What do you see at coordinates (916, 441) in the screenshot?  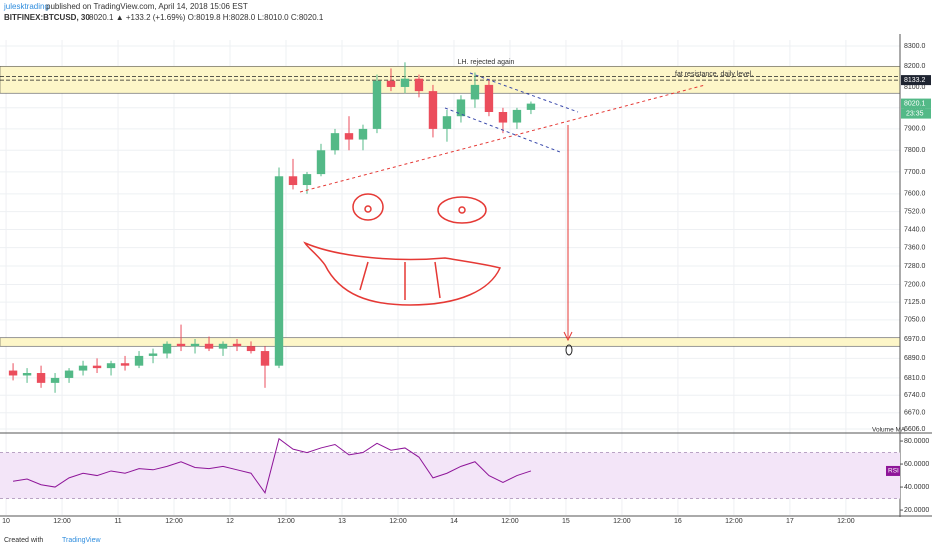 I see `rsi-tick-label: 80.0000` at bounding box center [916, 441].